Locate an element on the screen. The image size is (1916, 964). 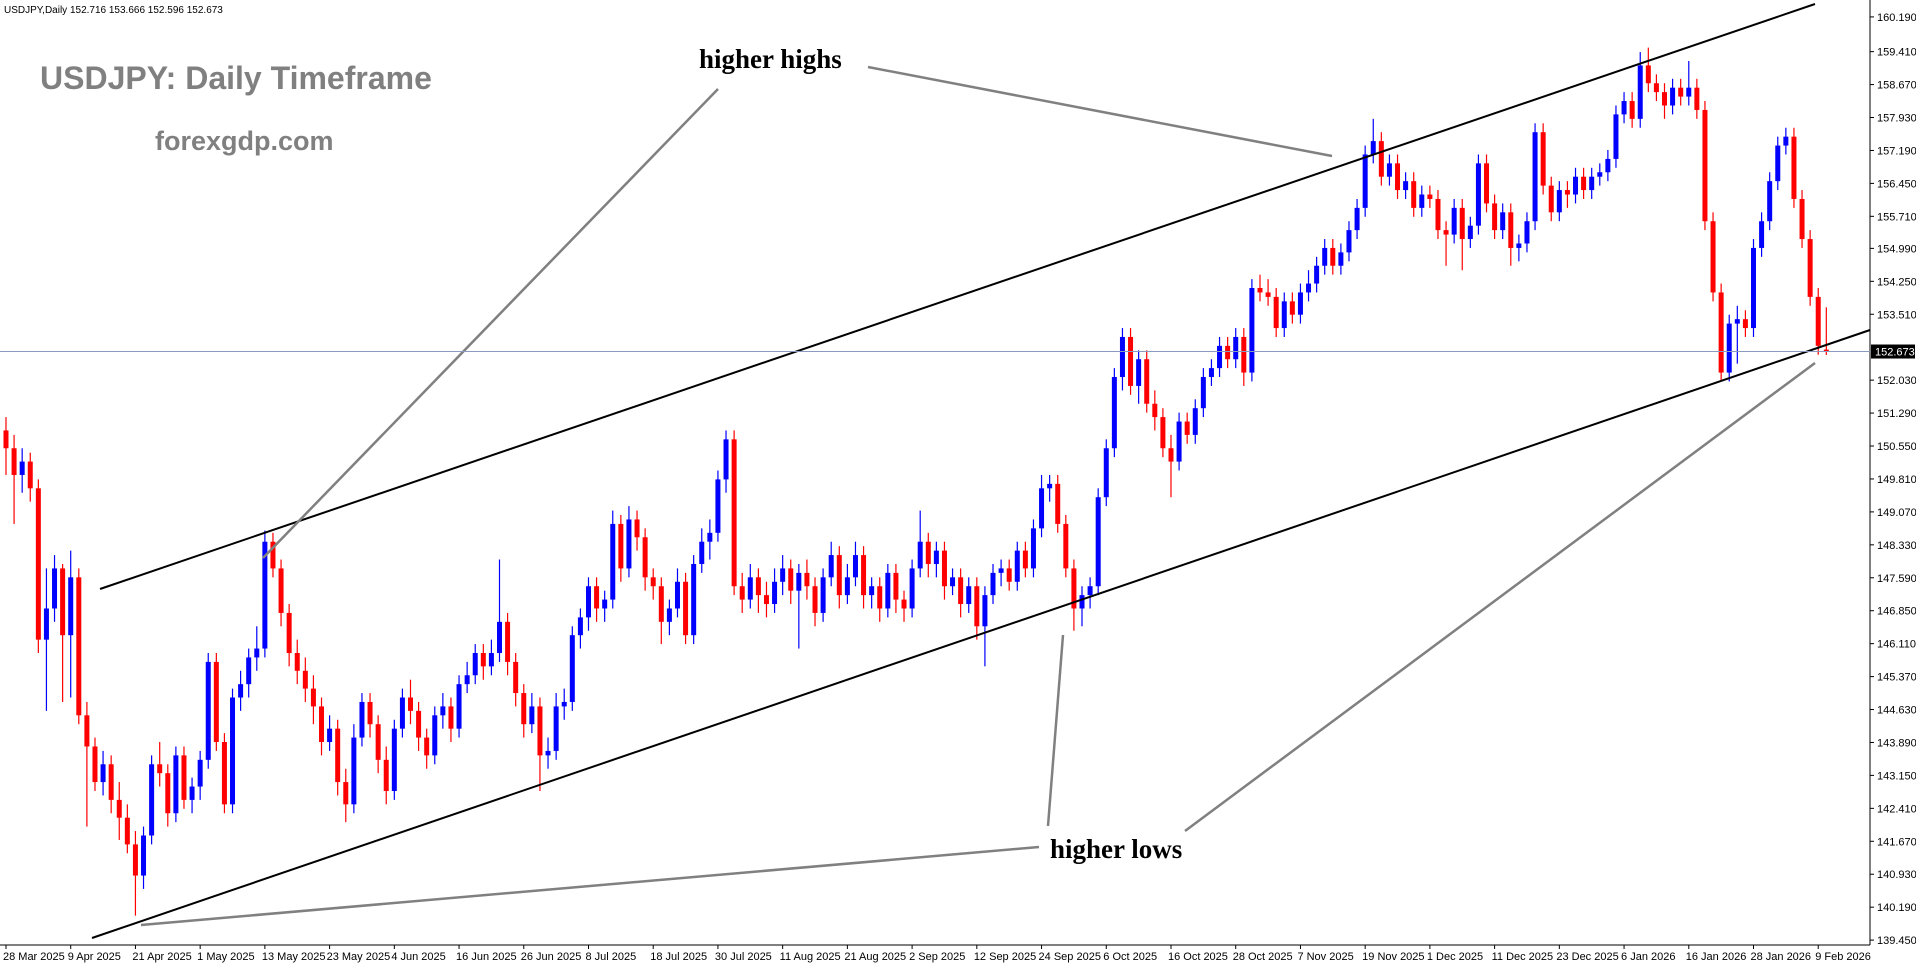
y-tick-label: 149.810 is located at coordinates (1896, 480).